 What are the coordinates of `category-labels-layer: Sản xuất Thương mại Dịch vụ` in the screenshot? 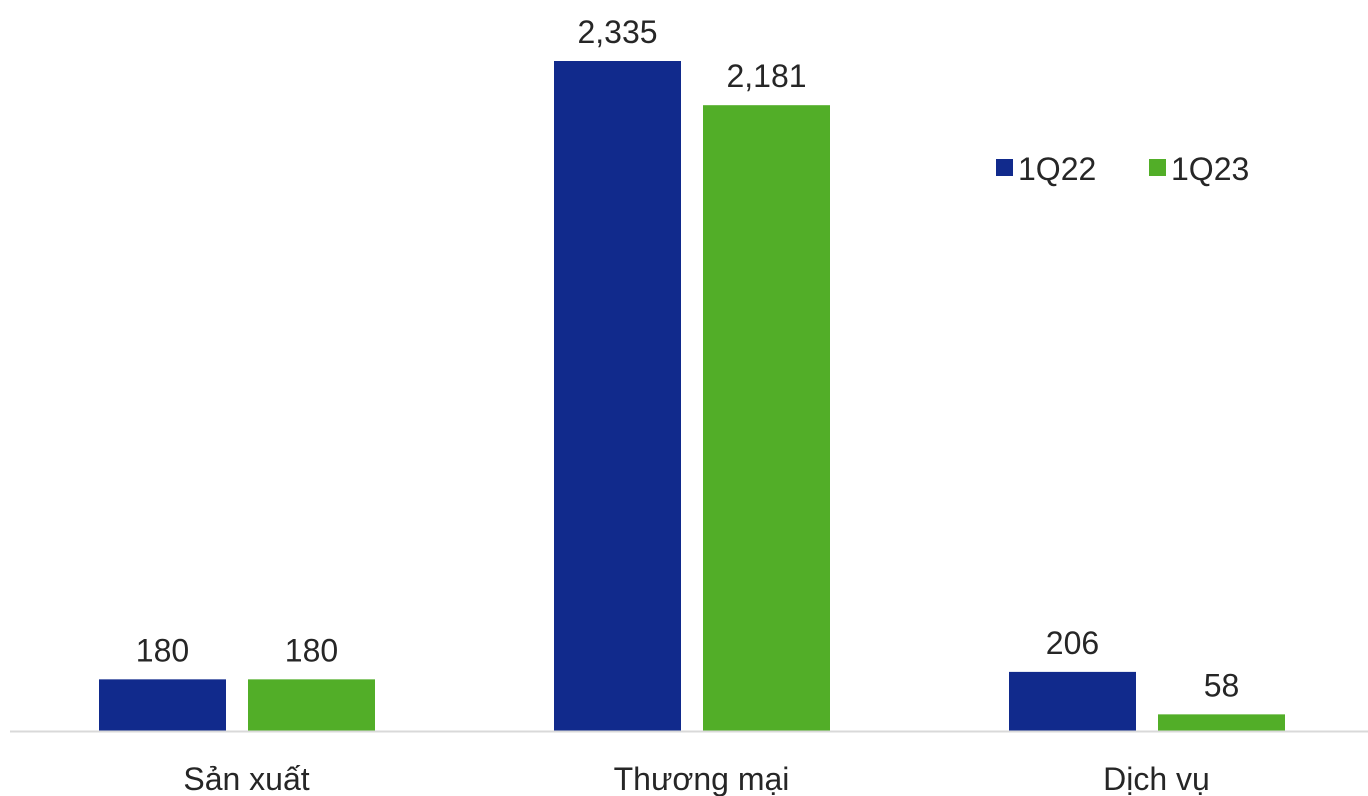 It's located at (696, 778).